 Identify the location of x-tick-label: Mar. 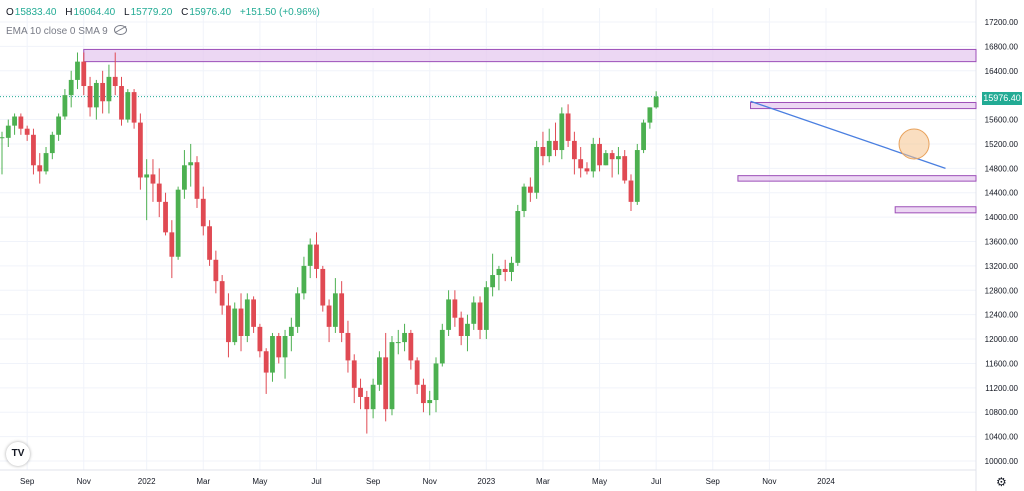
(543, 481).